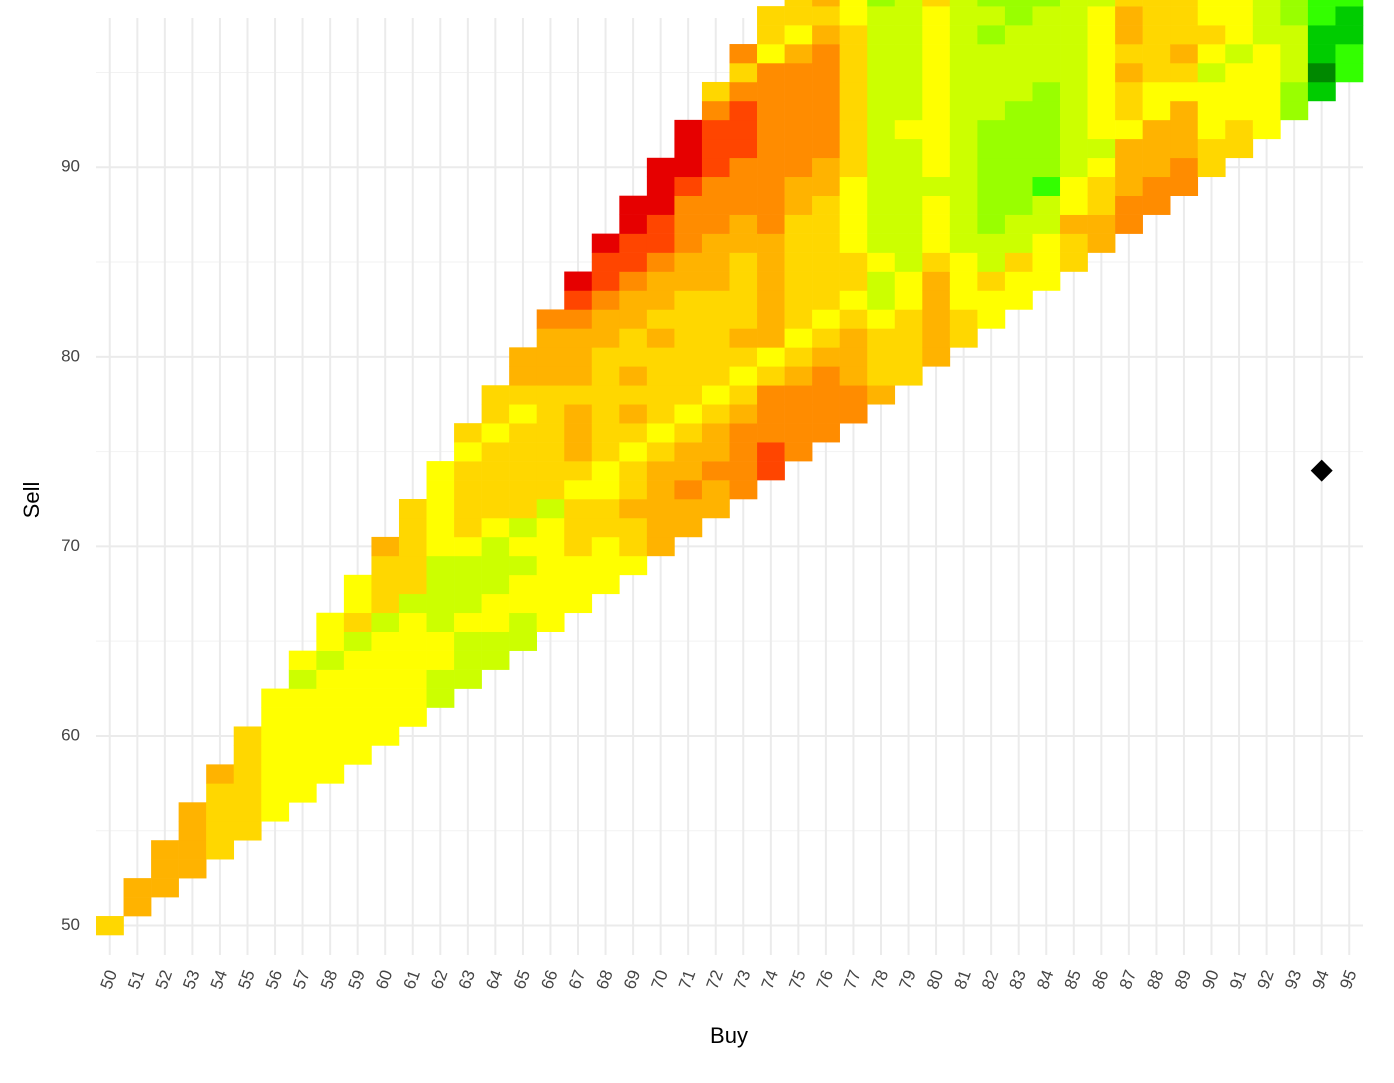  I want to click on x-tick-label: 60, so click(384, 980).